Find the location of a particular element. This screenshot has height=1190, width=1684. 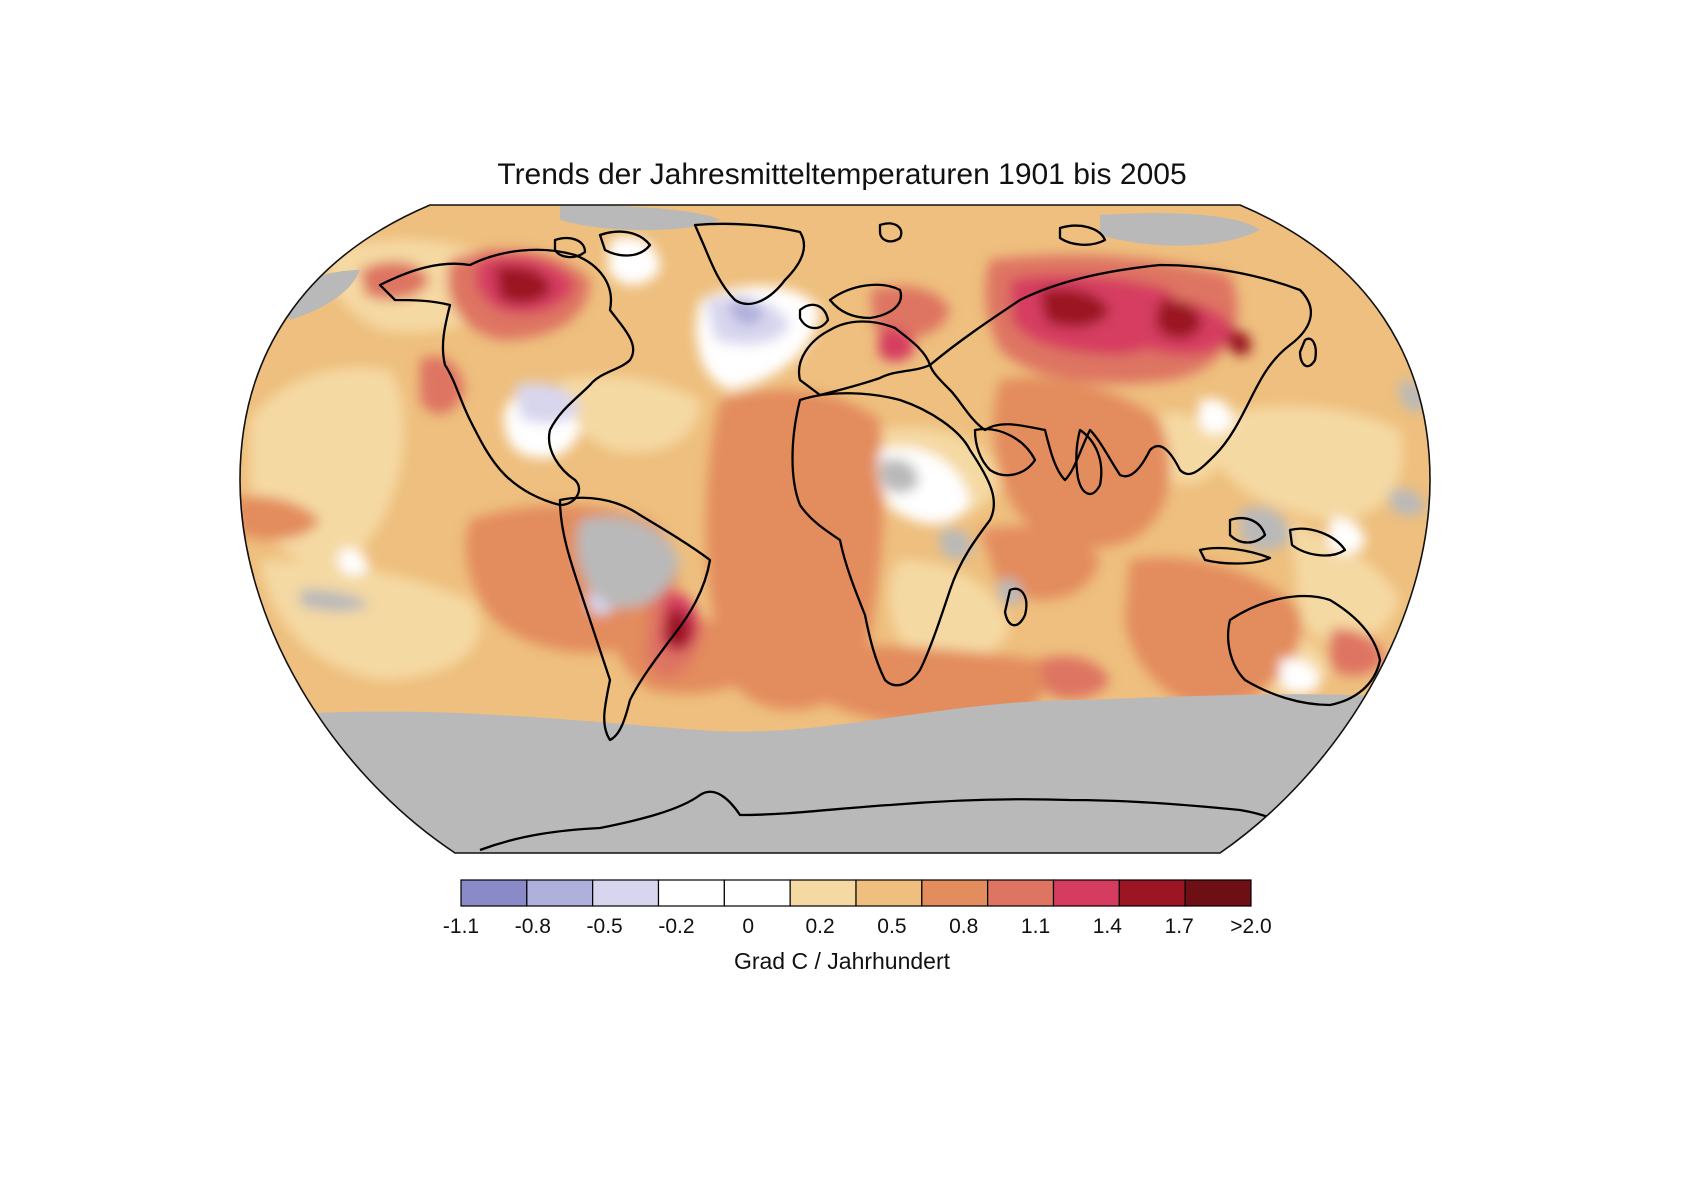

coast-scandinavia is located at coordinates (865, 301).